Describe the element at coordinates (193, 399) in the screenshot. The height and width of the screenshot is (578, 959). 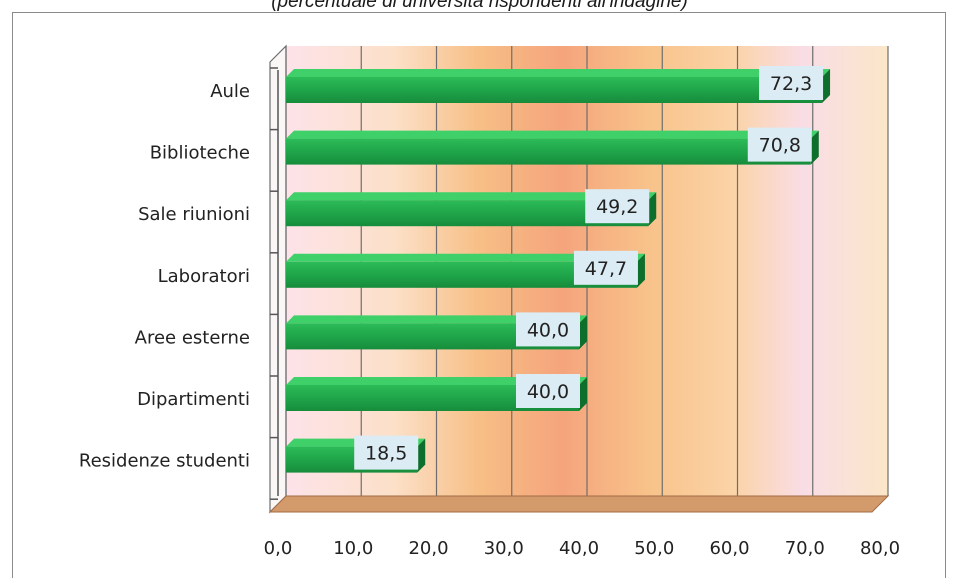
I see `category-label-5: Dipartimenti` at that location.